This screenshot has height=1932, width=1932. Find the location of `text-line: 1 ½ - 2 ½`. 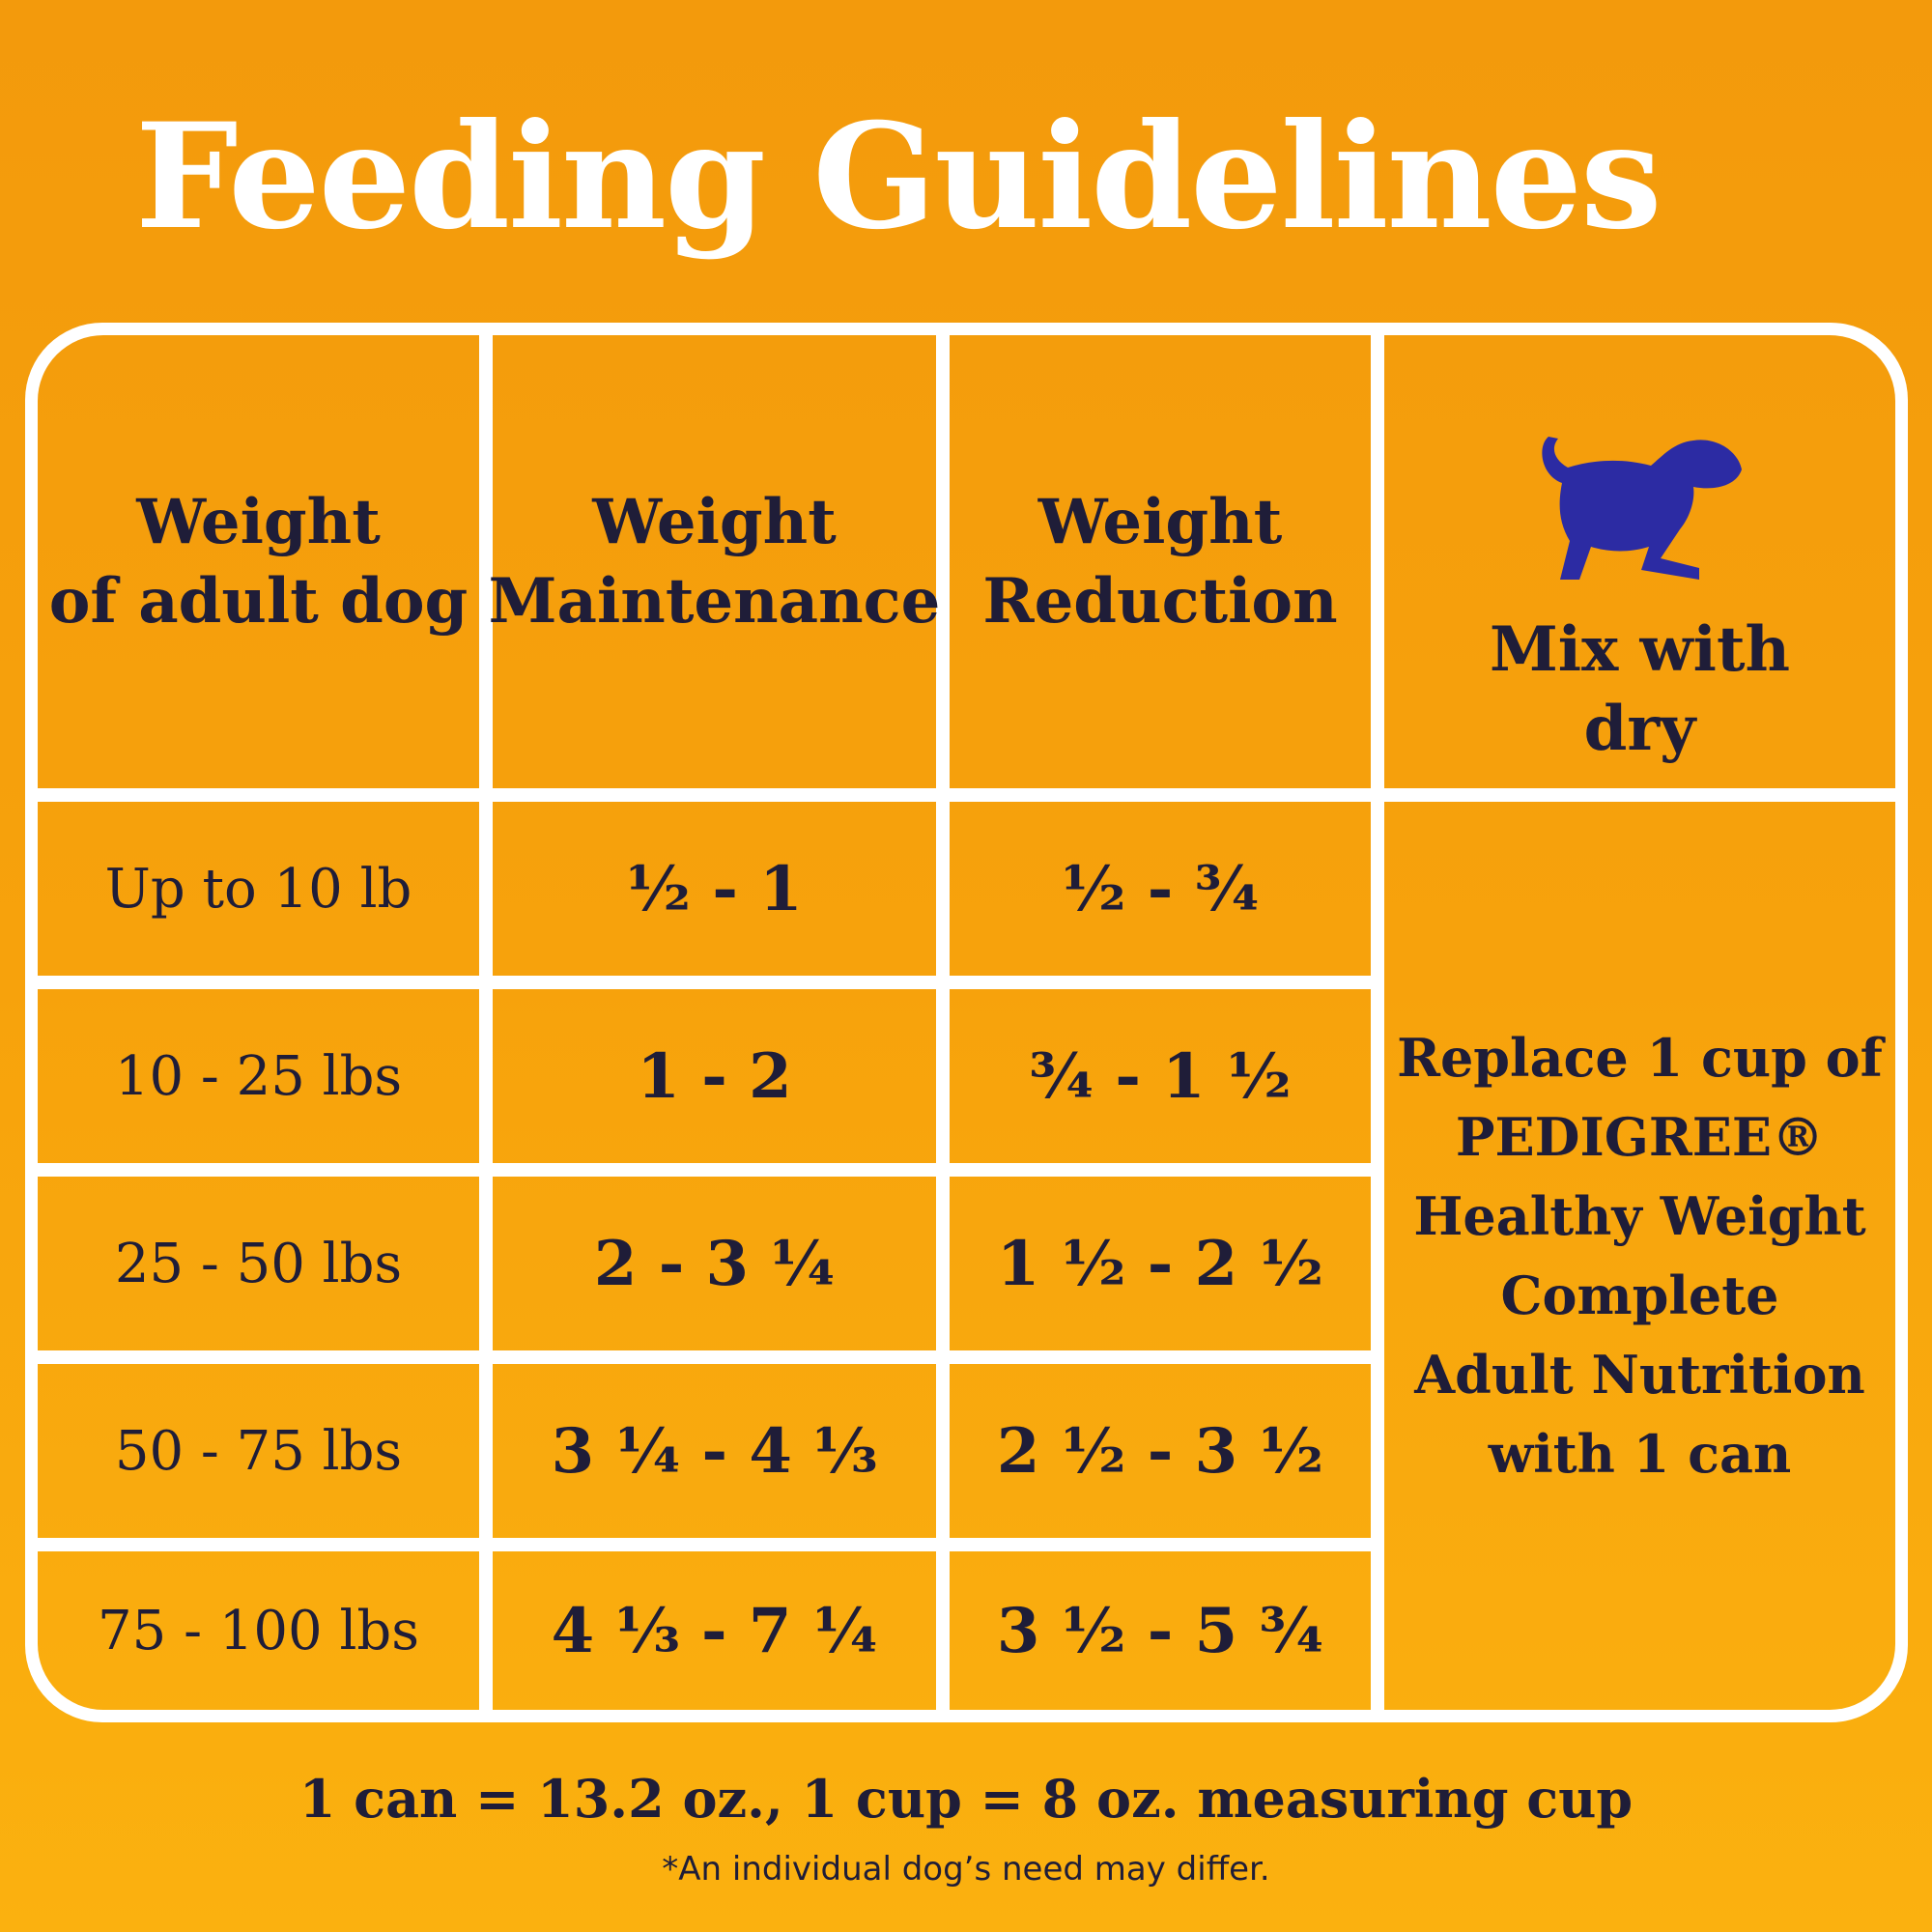

text-line: 1 ½ - 2 ½ is located at coordinates (1160, 1263).